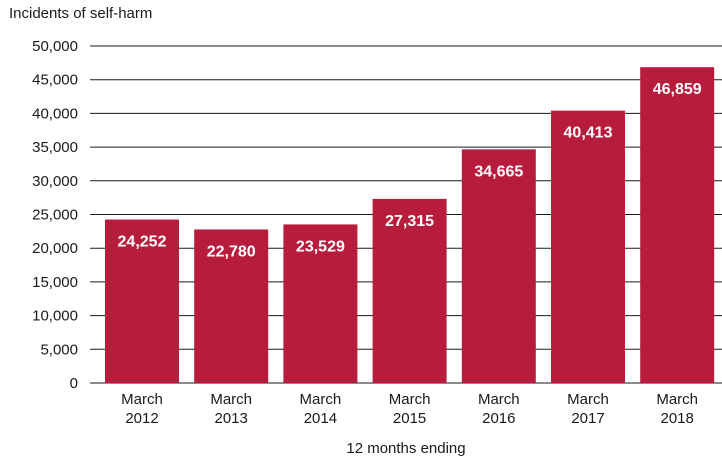  Describe the element at coordinates (81, 13) in the screenshot. I see `y-axis-title: Incidents of self-harm` at that location.